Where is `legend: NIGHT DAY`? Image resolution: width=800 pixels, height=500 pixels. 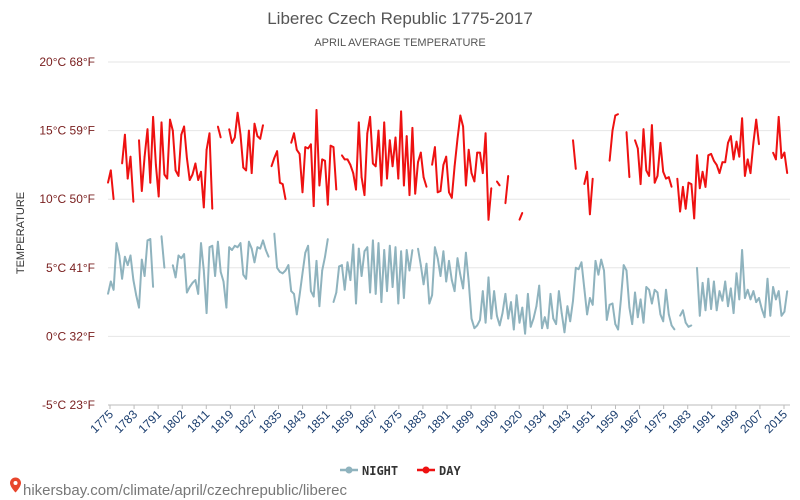 legend: NIGHT DAY is located at coordinates (400, 471).